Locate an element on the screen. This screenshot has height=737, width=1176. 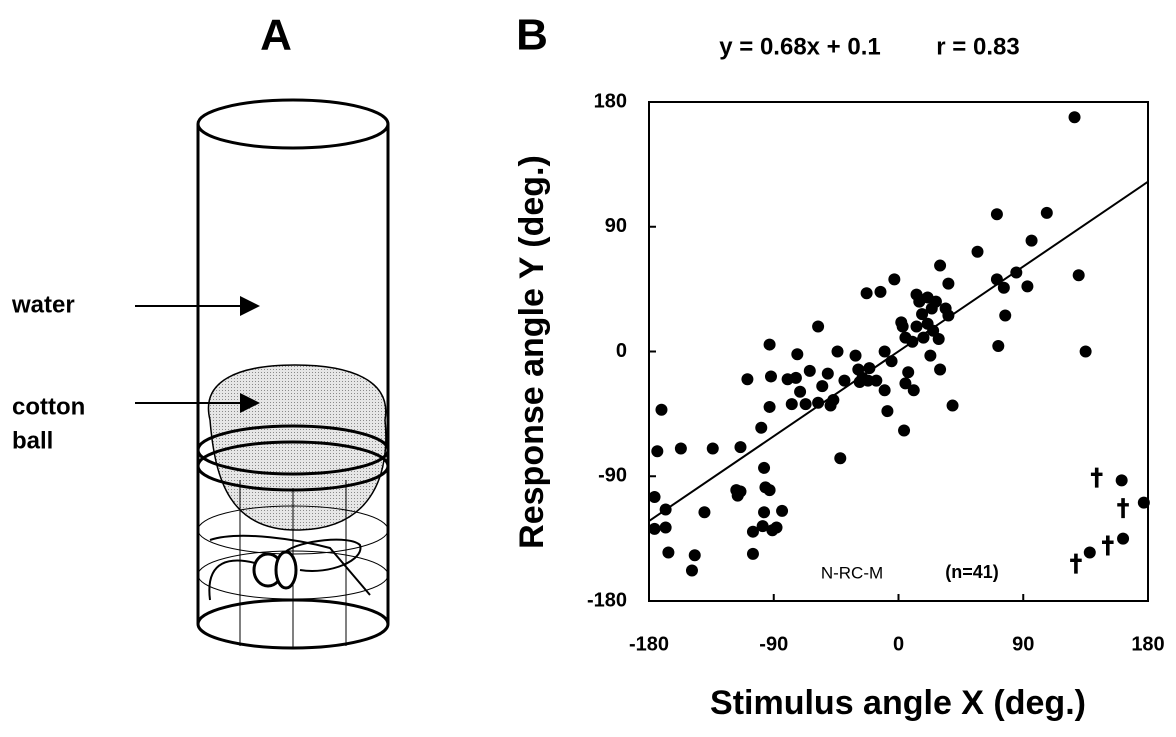
y-tick-label: 180 is located at coordinates (610, 101).